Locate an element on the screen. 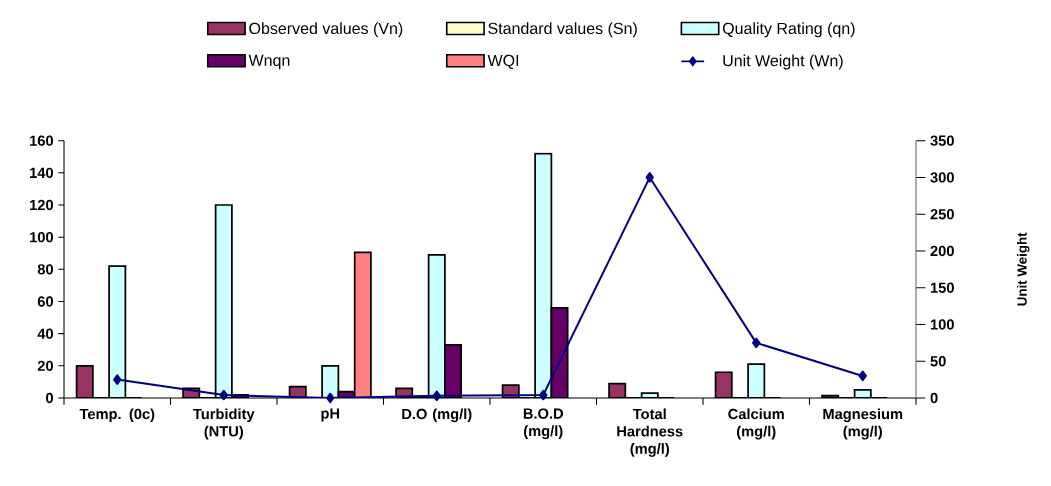  y-tick-label: 60 is located at coordinates (45, 301).